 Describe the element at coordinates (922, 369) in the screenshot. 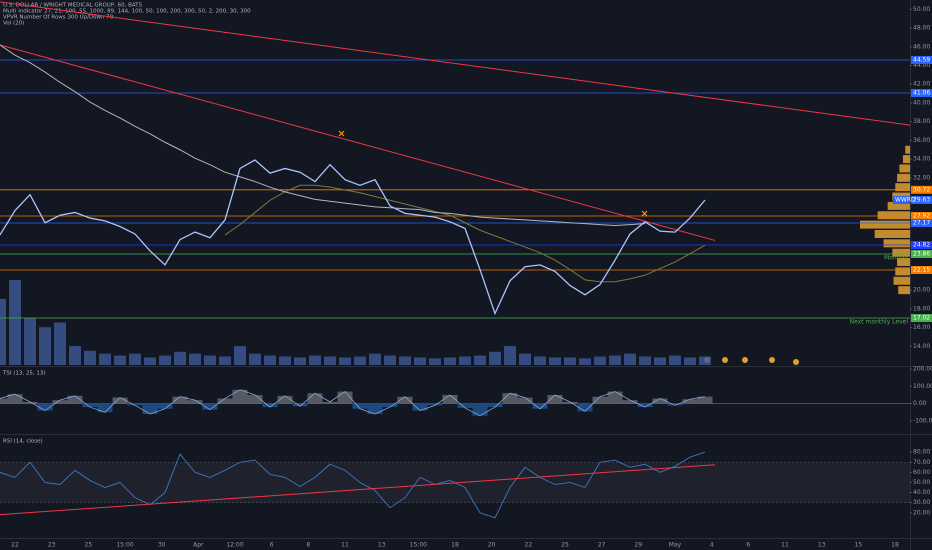

I see `y-tick-label: 200.00` at that location.